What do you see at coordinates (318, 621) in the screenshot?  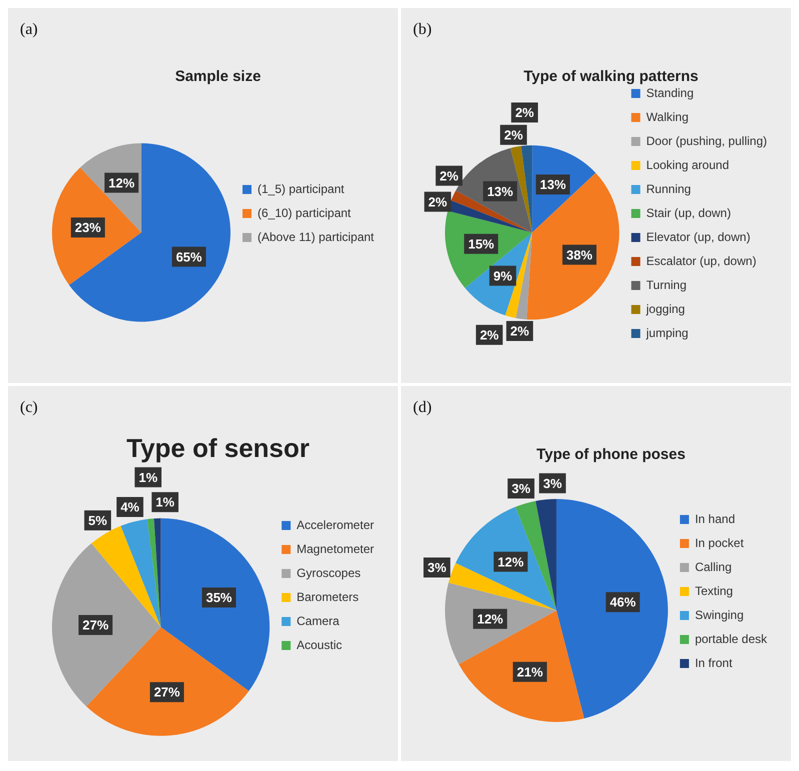 I see `legend-label: Camera` at bounding box center [318, 621].